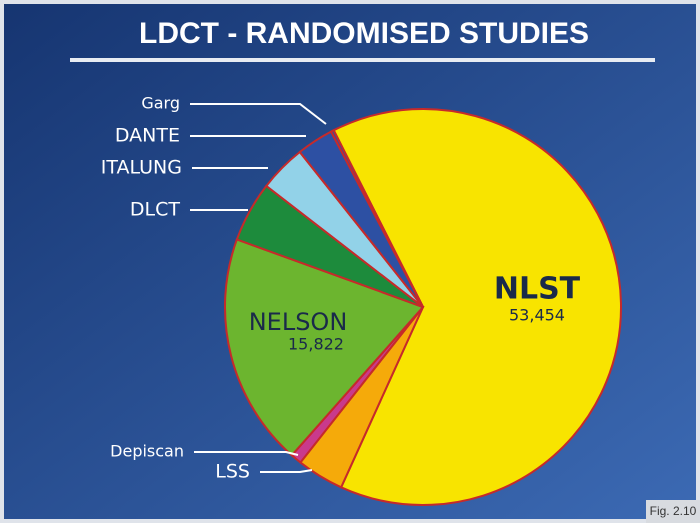  I want to click on chart-title: LDCT - RANDOMISED STUDIES, so click(364, 33).